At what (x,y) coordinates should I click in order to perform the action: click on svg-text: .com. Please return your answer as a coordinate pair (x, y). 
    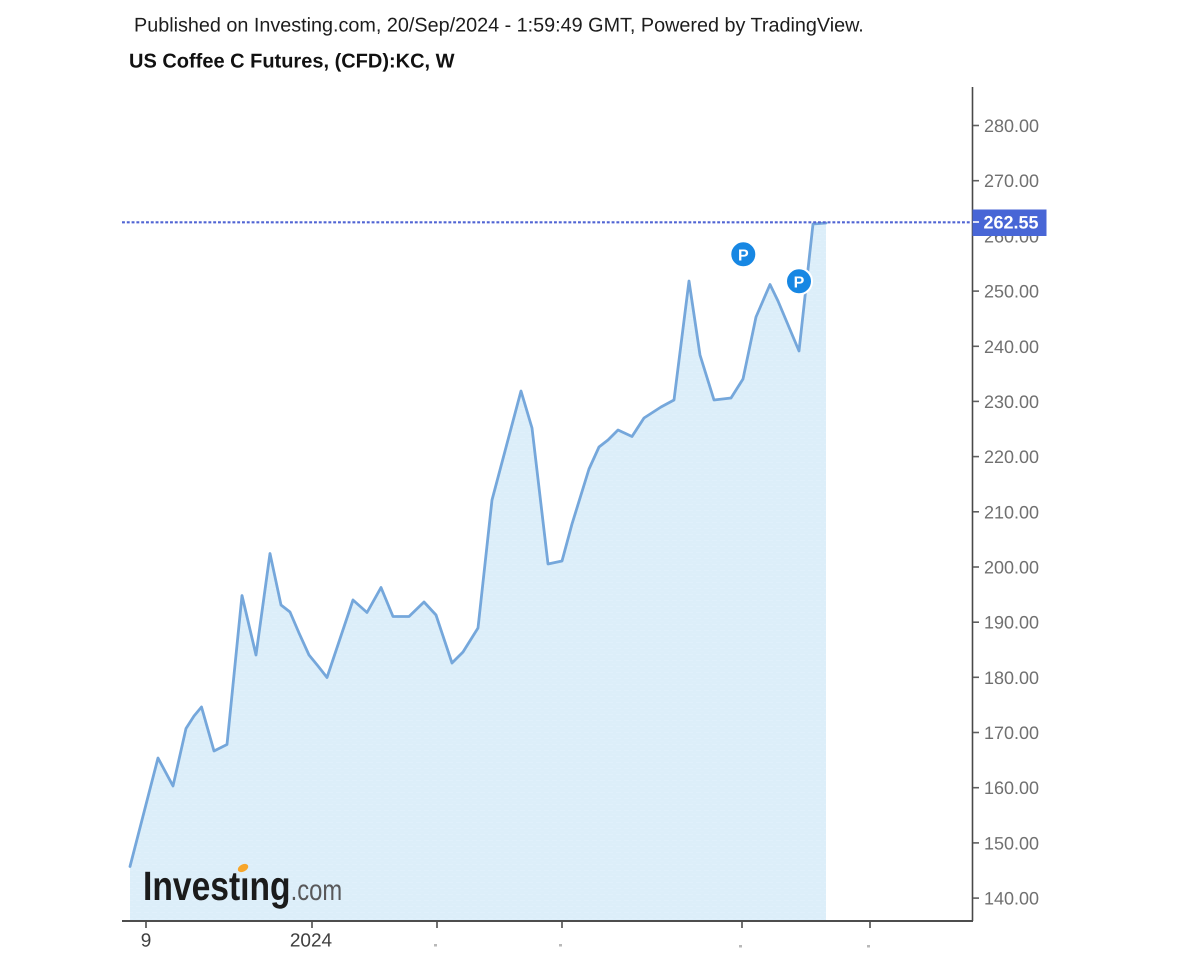
    Looking at the image, I should click on (317, 891).